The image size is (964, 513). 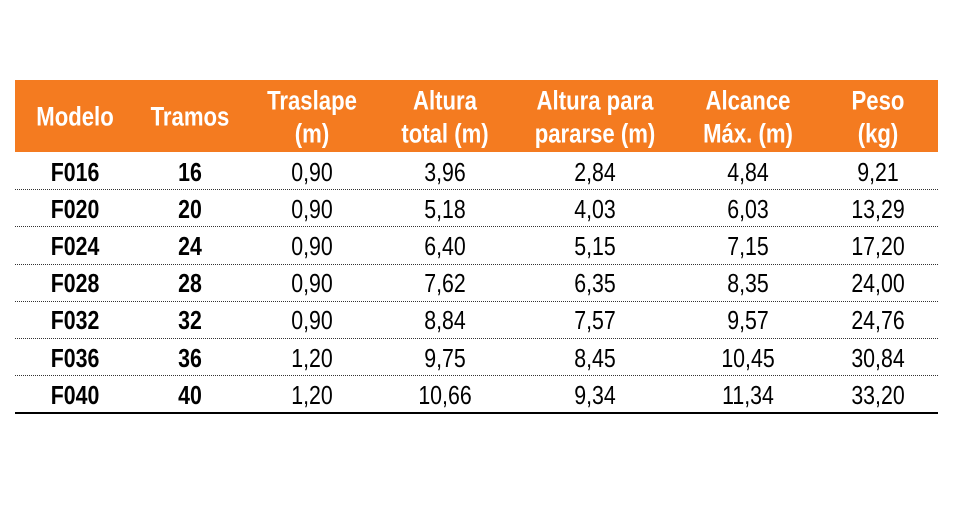 I want to click on header-cell: (kg), so click(x=878, y=133).